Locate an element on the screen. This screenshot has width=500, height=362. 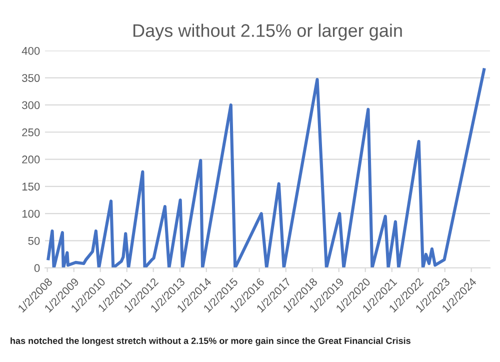
y-tick-label: 200 is located at coordinates (31, 160).